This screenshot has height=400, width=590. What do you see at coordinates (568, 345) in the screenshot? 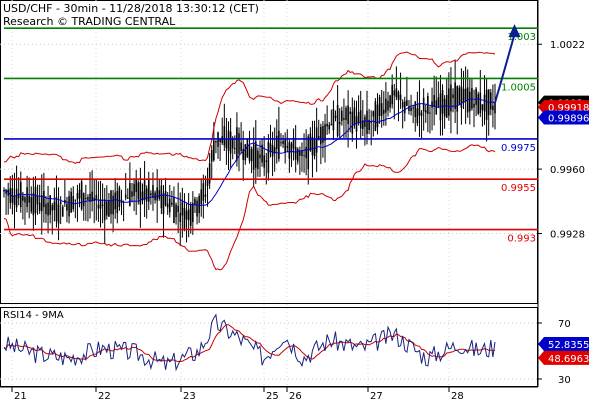
I see `rsi-badge-label: 52.8355` at bounding box center [568, 345].